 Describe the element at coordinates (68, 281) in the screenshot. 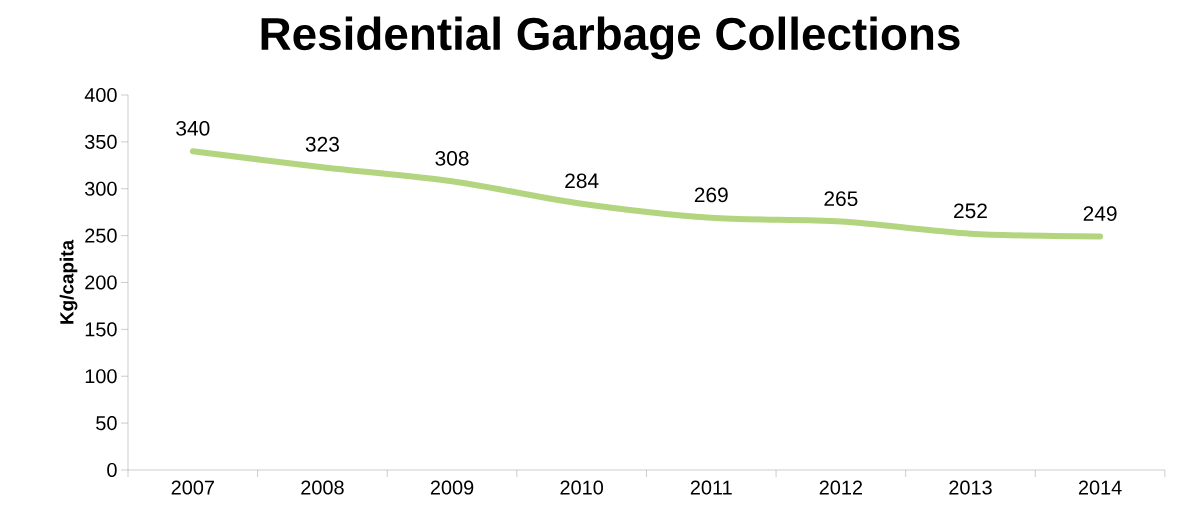

I see `y-axis-title: Kg/capita` at that location.